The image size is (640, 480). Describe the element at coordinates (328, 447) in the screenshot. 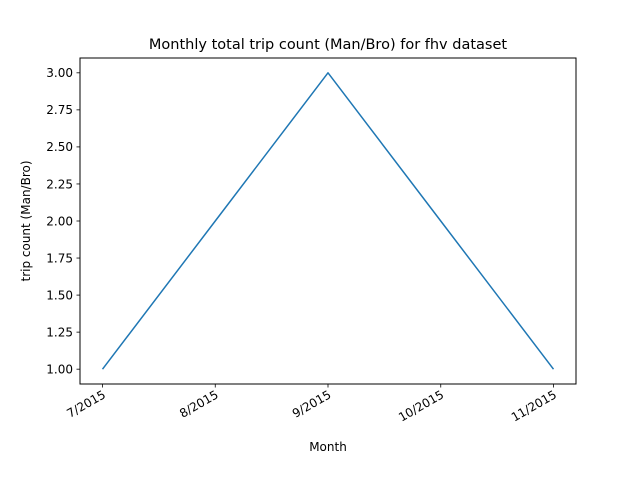

I see `x-axis-label: Month` at that location.